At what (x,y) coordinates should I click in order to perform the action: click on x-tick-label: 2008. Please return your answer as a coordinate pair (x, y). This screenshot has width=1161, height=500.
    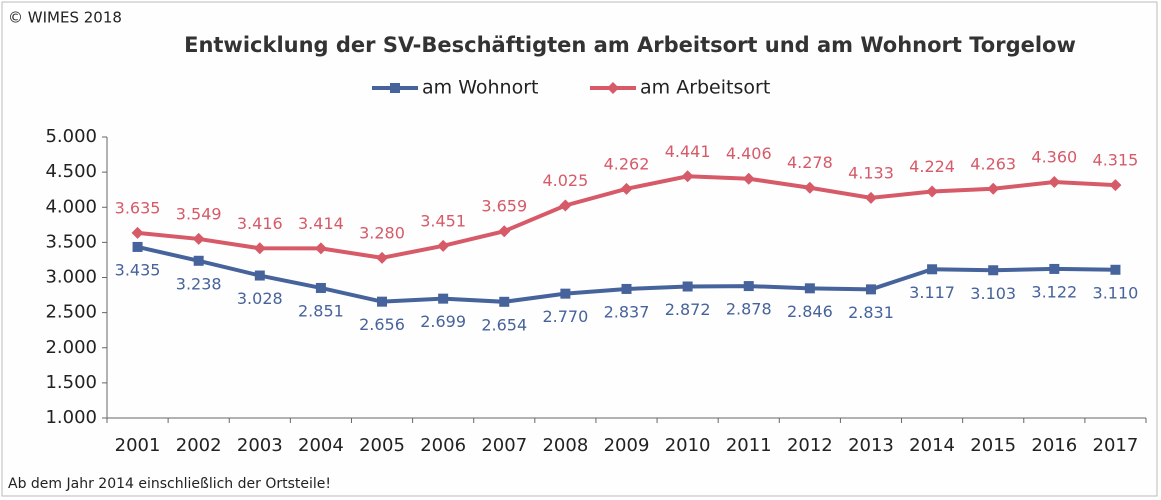
    Looking at the image, I should click on (565, 445).